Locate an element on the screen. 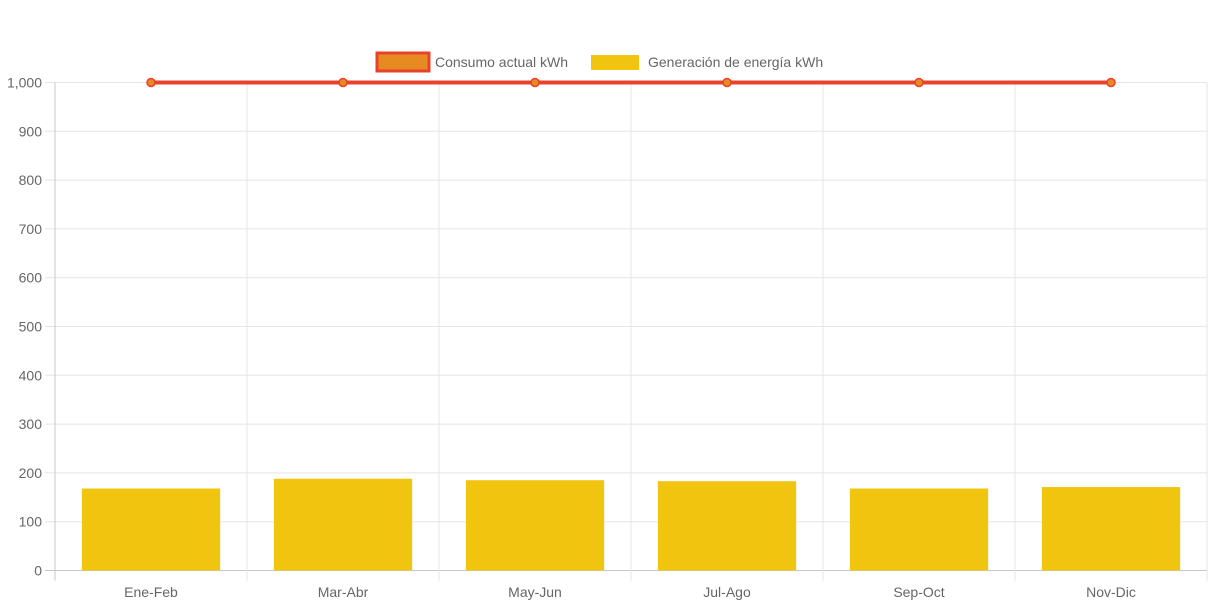 The image size is (1213, 611). y-tick-label: 700 is located at coordinates (31, 229).